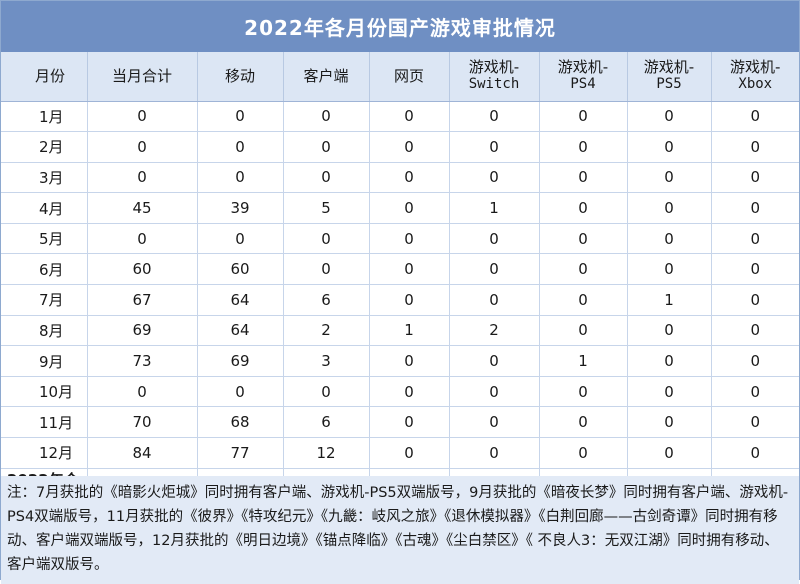  What do you see at coordinates (400, 392) in the screenshot?
I see `table-row: 10月 0 0 0 0 0 0 0 0` at bounding box center [400, 392].